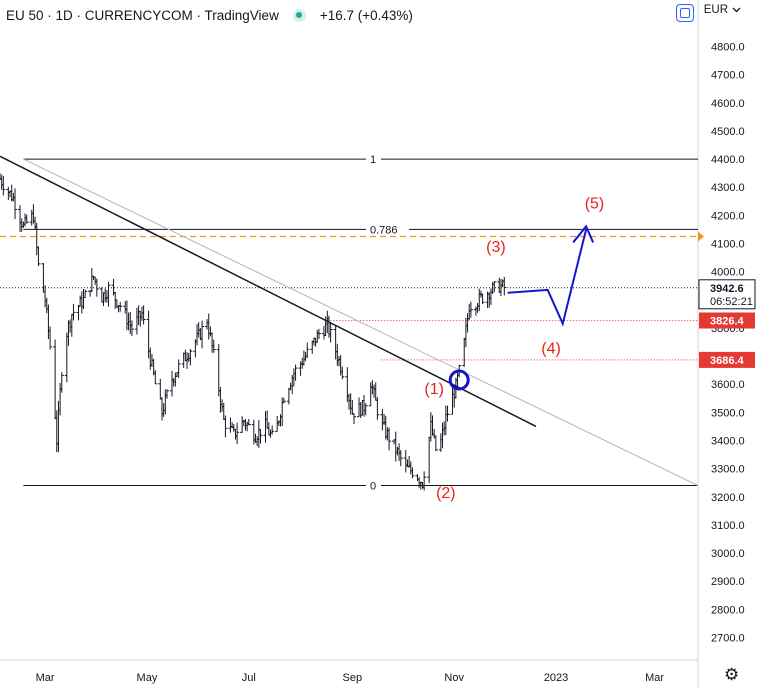  I want to click on price-tick-label: 4500.0, so click(728, 132).